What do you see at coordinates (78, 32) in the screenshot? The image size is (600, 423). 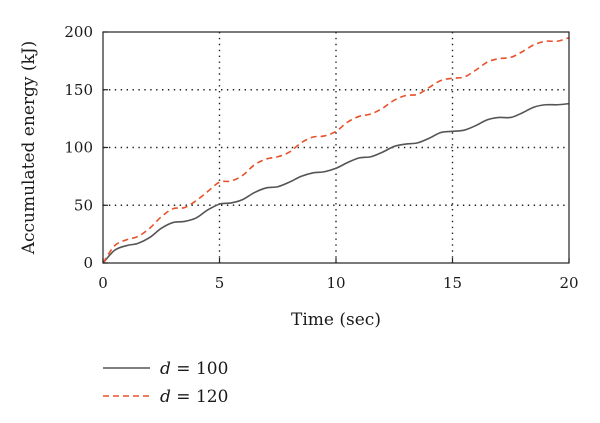 I see `y-tick-label: 200` at bounding box center [78, 32].